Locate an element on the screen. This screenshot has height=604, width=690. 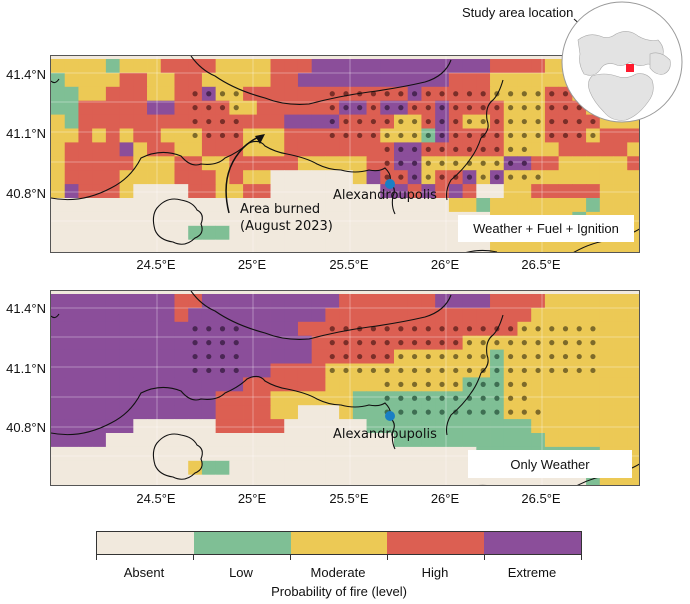
colorbar-moderate is located at coordinates (339, 543).